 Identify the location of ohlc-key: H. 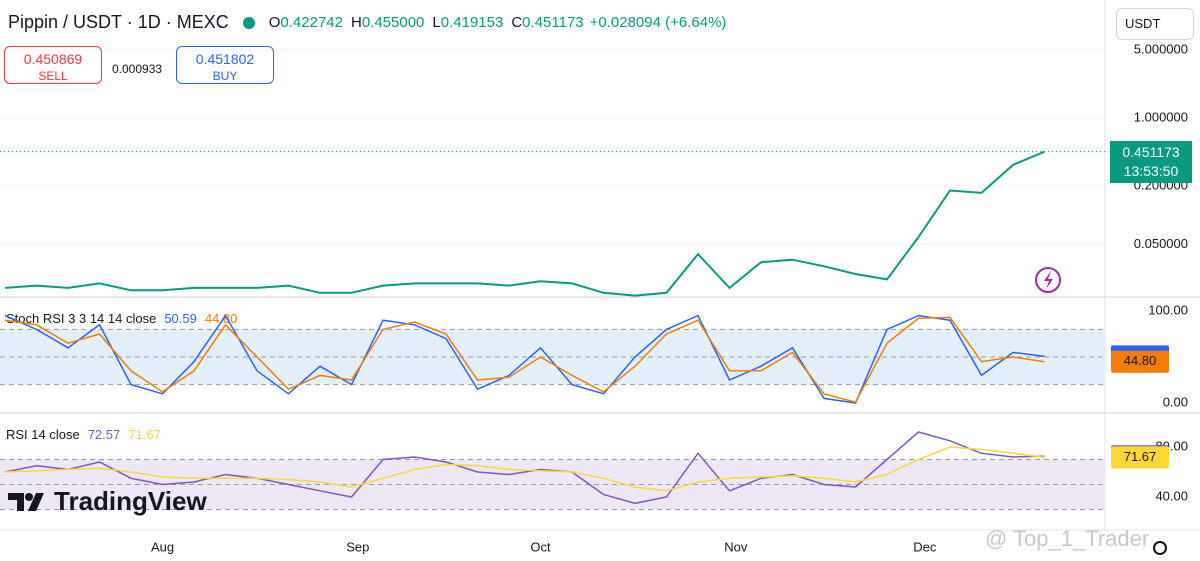
(356, 22).